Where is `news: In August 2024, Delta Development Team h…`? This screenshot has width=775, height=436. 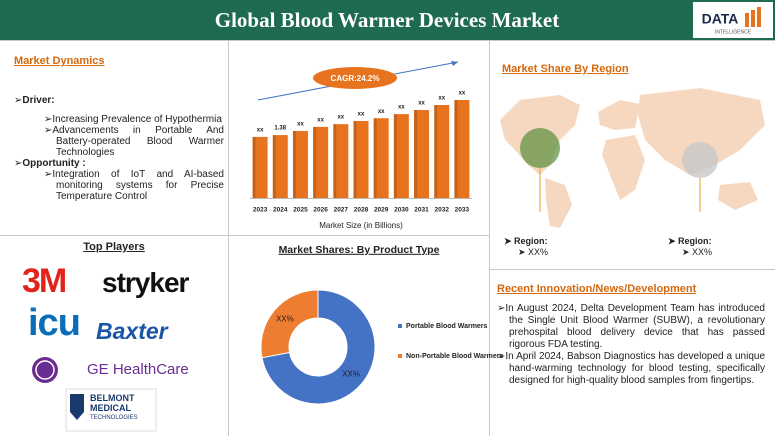 news: In August 2024, Delta Development Team h… is located at coordinates (631, 345).